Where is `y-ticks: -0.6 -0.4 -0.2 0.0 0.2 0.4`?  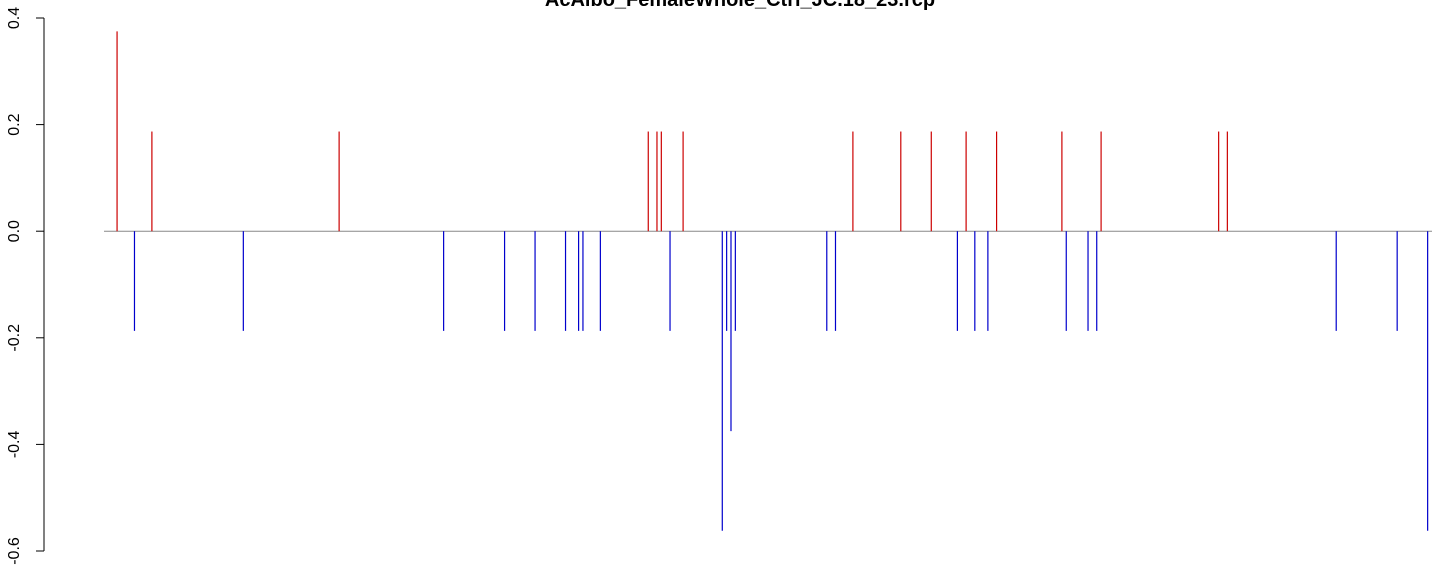 y-ticks: -0.6 -0.4 -0.2 0.0 0.2 0.4 is located at coordinates (25, 286).